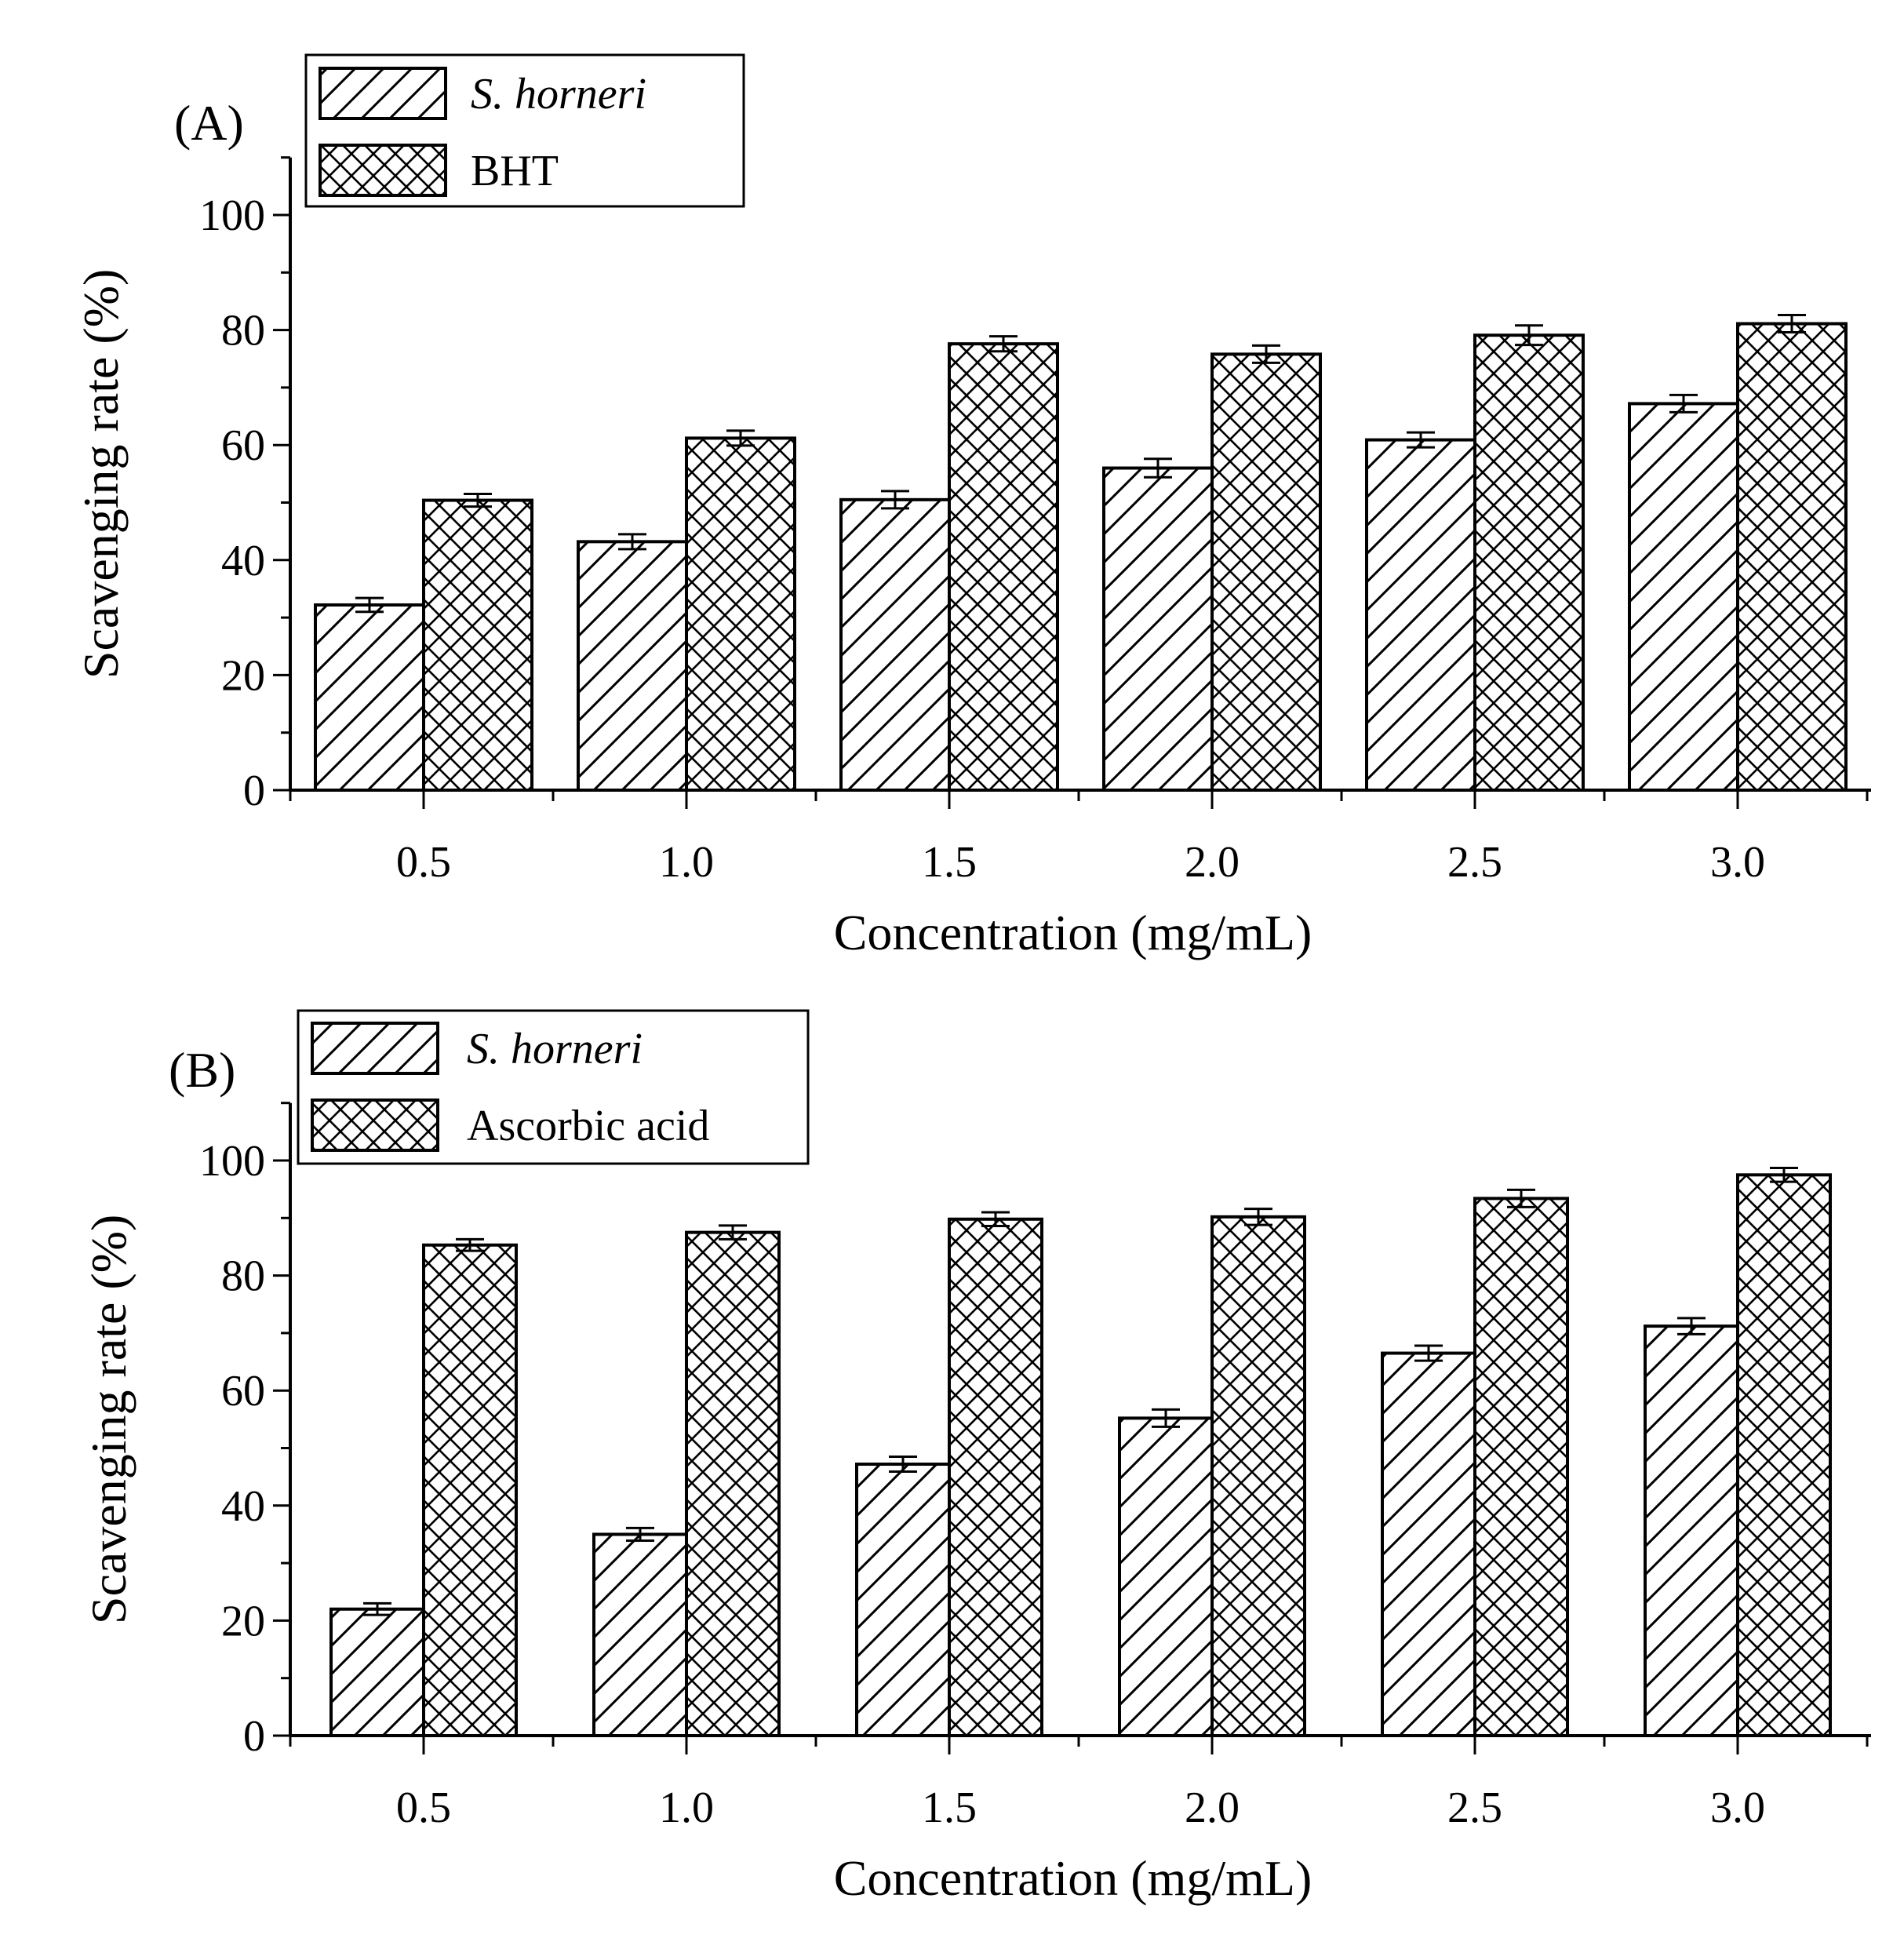 The width and height of the screenshot is (1904, 1942). I want to click on legend: S. horneri BHT, so click(524, 130).